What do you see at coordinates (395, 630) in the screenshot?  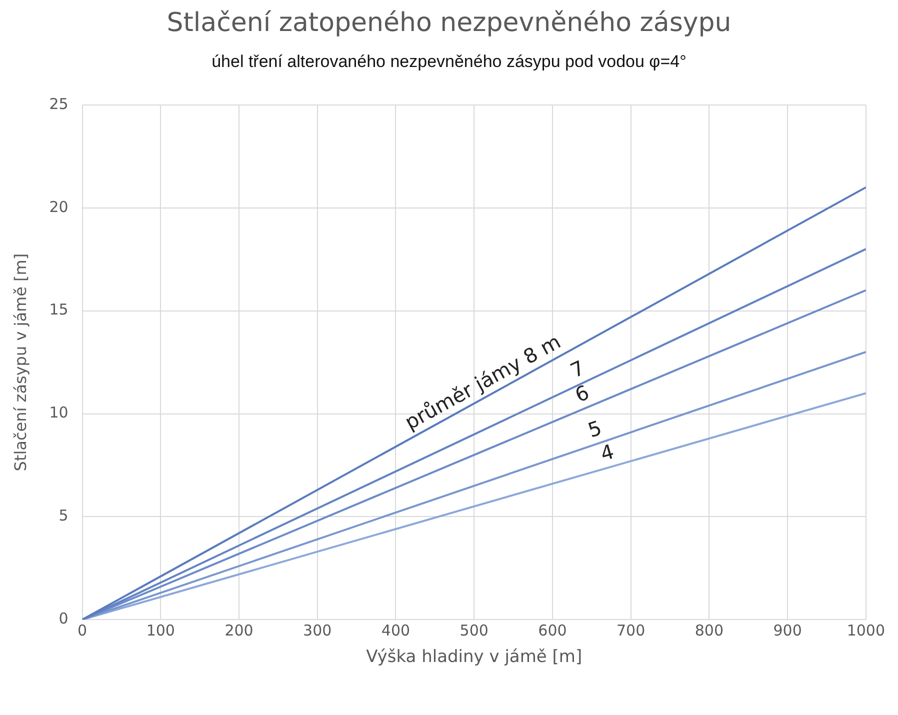 I see `x-tick-label: 400` at bounding box center [395, 630].